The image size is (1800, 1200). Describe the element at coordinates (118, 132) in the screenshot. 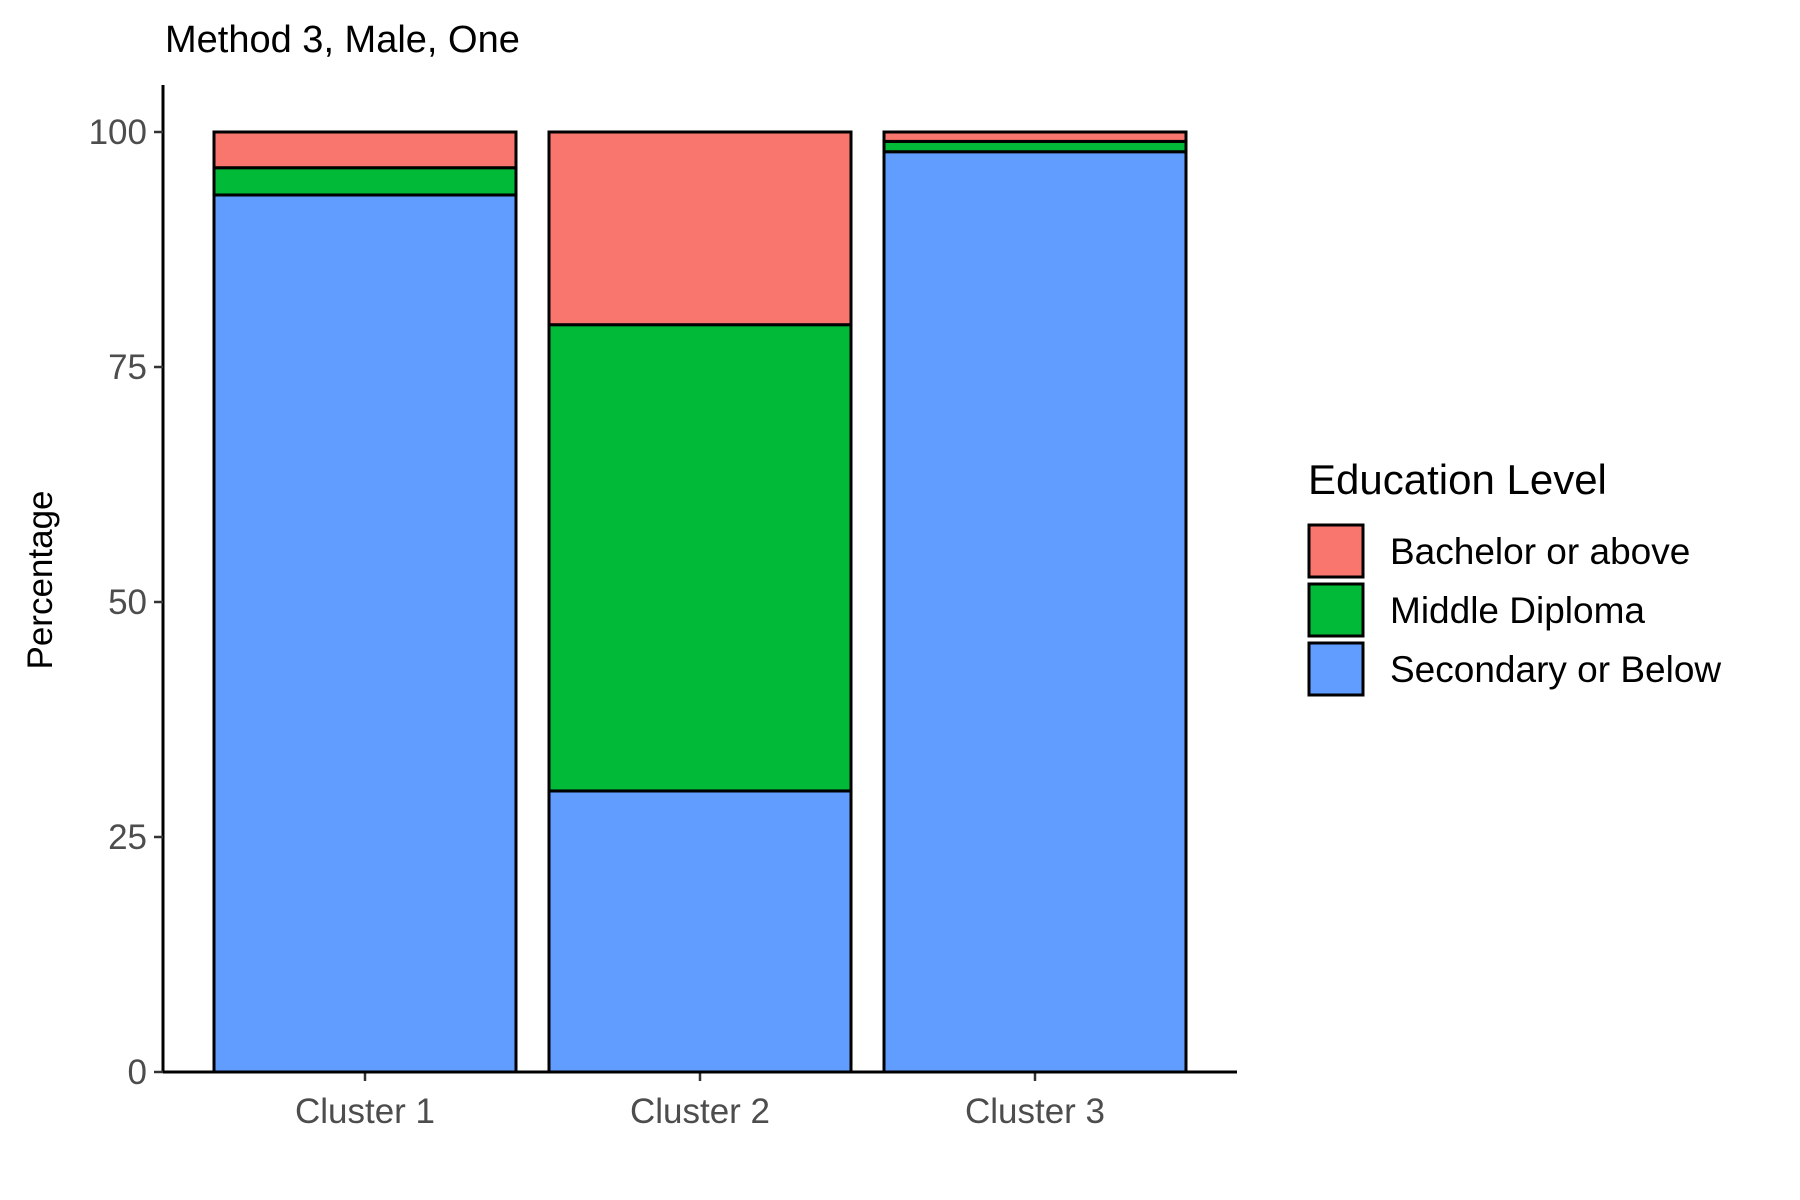

I see `y-tick-label: 100` at that location.